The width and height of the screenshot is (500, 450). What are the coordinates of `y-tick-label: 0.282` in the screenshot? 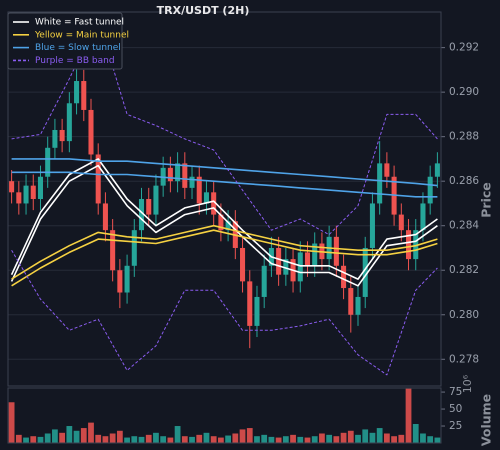 It's located at (464, 270).